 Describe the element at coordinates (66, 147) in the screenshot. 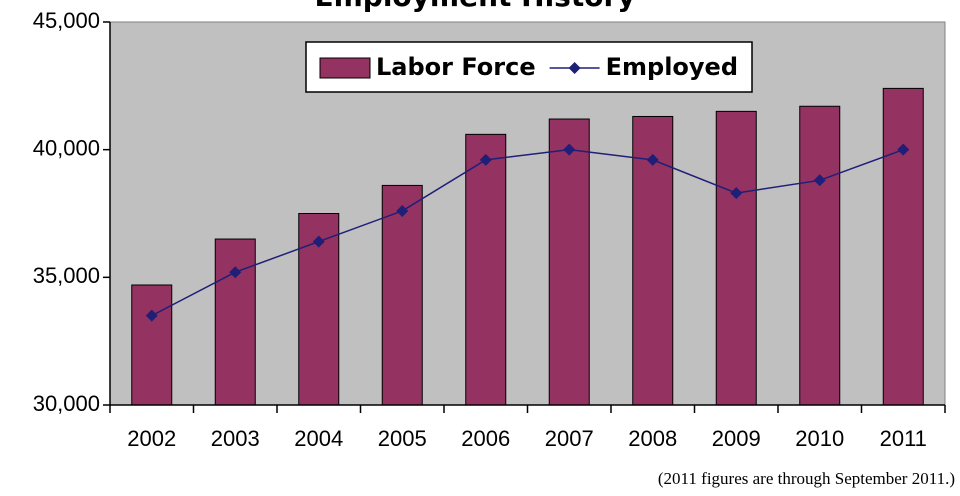

I see `y-tick-label: 40,000` at that location.